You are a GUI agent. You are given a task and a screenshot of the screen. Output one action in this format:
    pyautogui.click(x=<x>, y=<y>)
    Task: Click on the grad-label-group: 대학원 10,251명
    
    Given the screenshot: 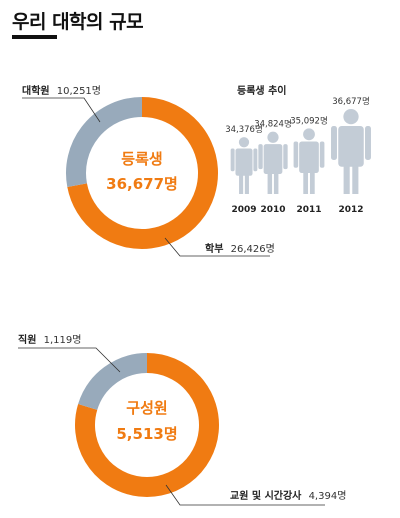 What is the action you would take?
    pyautogui.click(x=61, y=90)
    